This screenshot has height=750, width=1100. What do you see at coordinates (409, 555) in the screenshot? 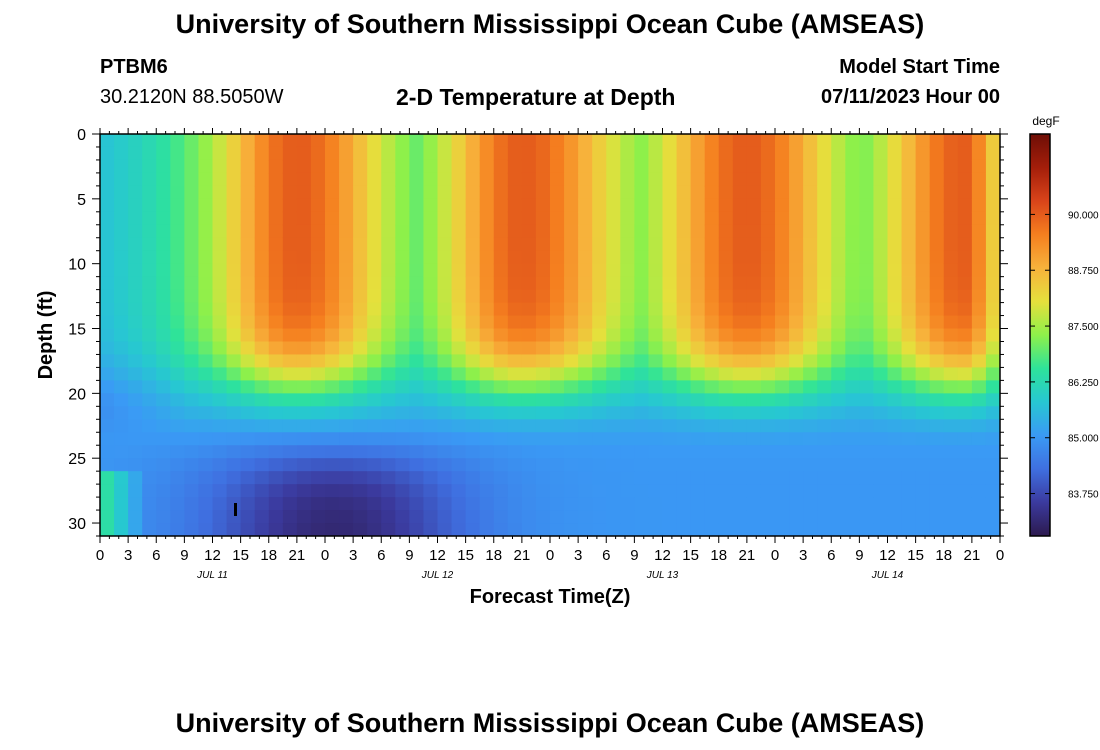
I see `x-tick-label: 9` at bounding box center [409, 555].